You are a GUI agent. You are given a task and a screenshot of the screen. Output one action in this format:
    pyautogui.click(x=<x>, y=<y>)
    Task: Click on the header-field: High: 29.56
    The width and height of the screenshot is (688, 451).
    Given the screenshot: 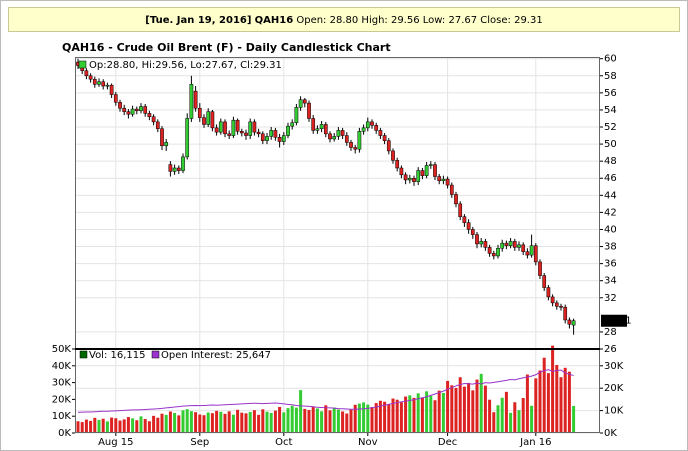 What is the action you would take?
    pyautogui.click(x=390, y=20)
    